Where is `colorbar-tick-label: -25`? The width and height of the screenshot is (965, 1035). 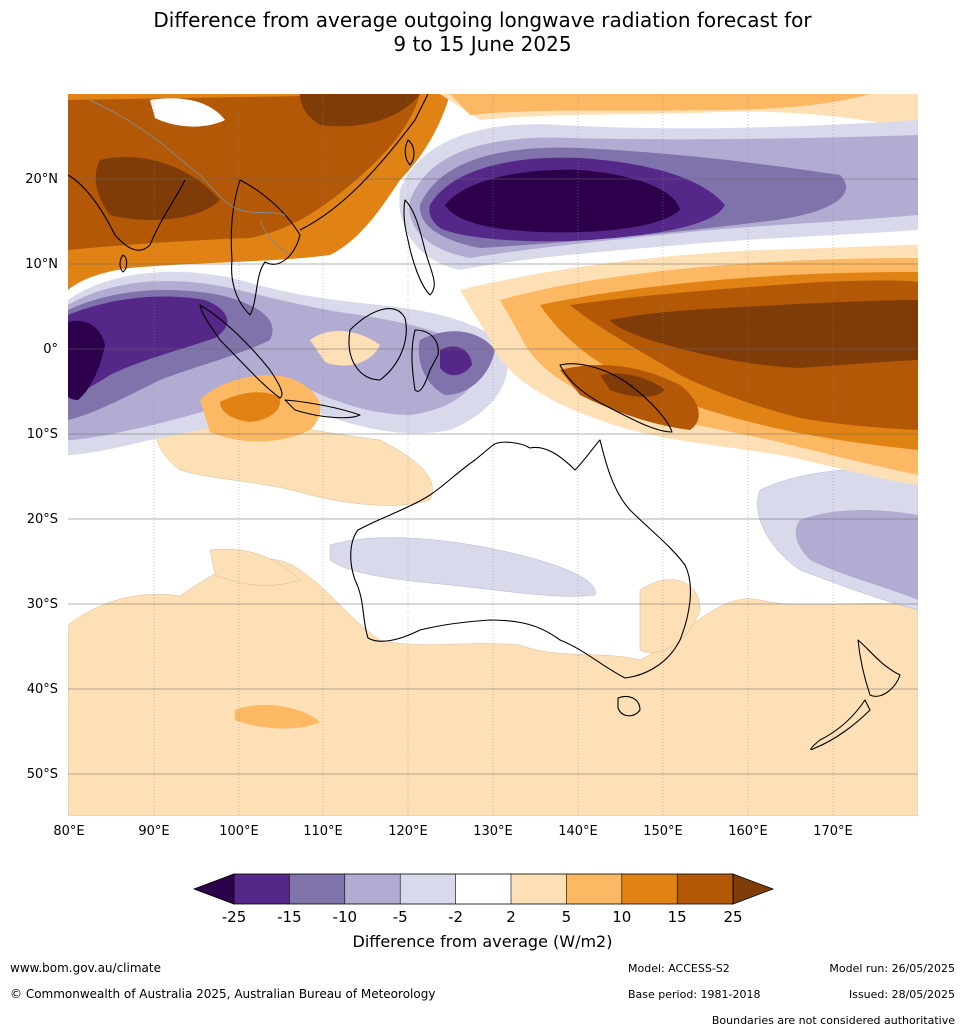 colorbar-tick-label: -25 is located at coordinates (234, 917).